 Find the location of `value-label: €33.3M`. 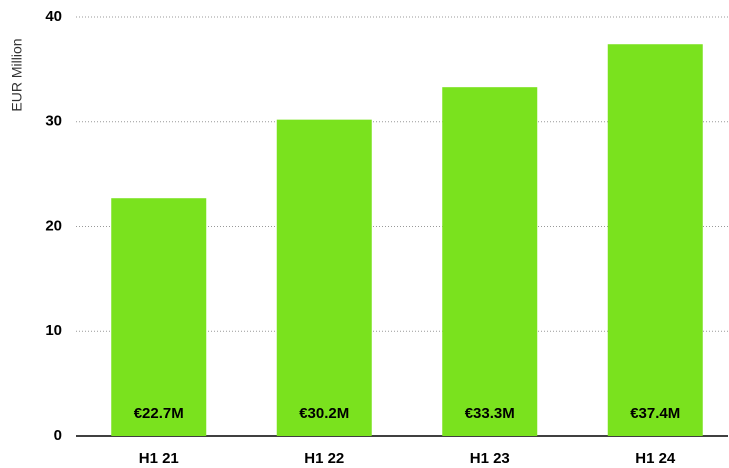

value-label: €33.3M is located at coordinates (490, 413).